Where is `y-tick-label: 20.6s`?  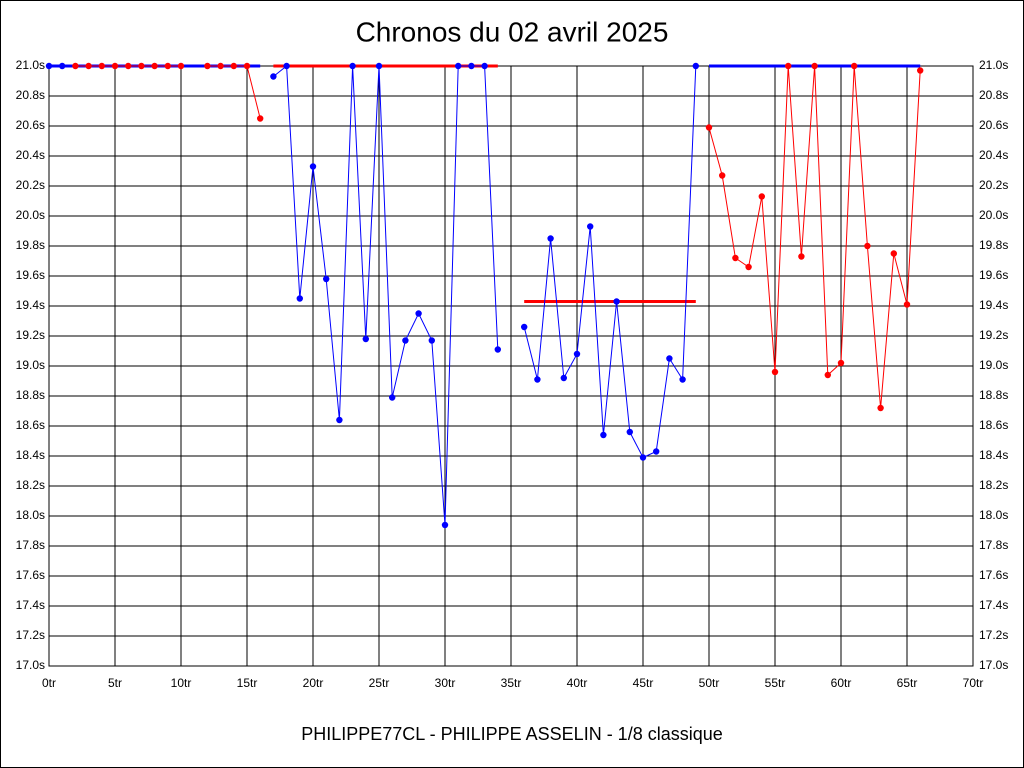 y-tick-label: 20.6s is located at coordinates (30, 125).